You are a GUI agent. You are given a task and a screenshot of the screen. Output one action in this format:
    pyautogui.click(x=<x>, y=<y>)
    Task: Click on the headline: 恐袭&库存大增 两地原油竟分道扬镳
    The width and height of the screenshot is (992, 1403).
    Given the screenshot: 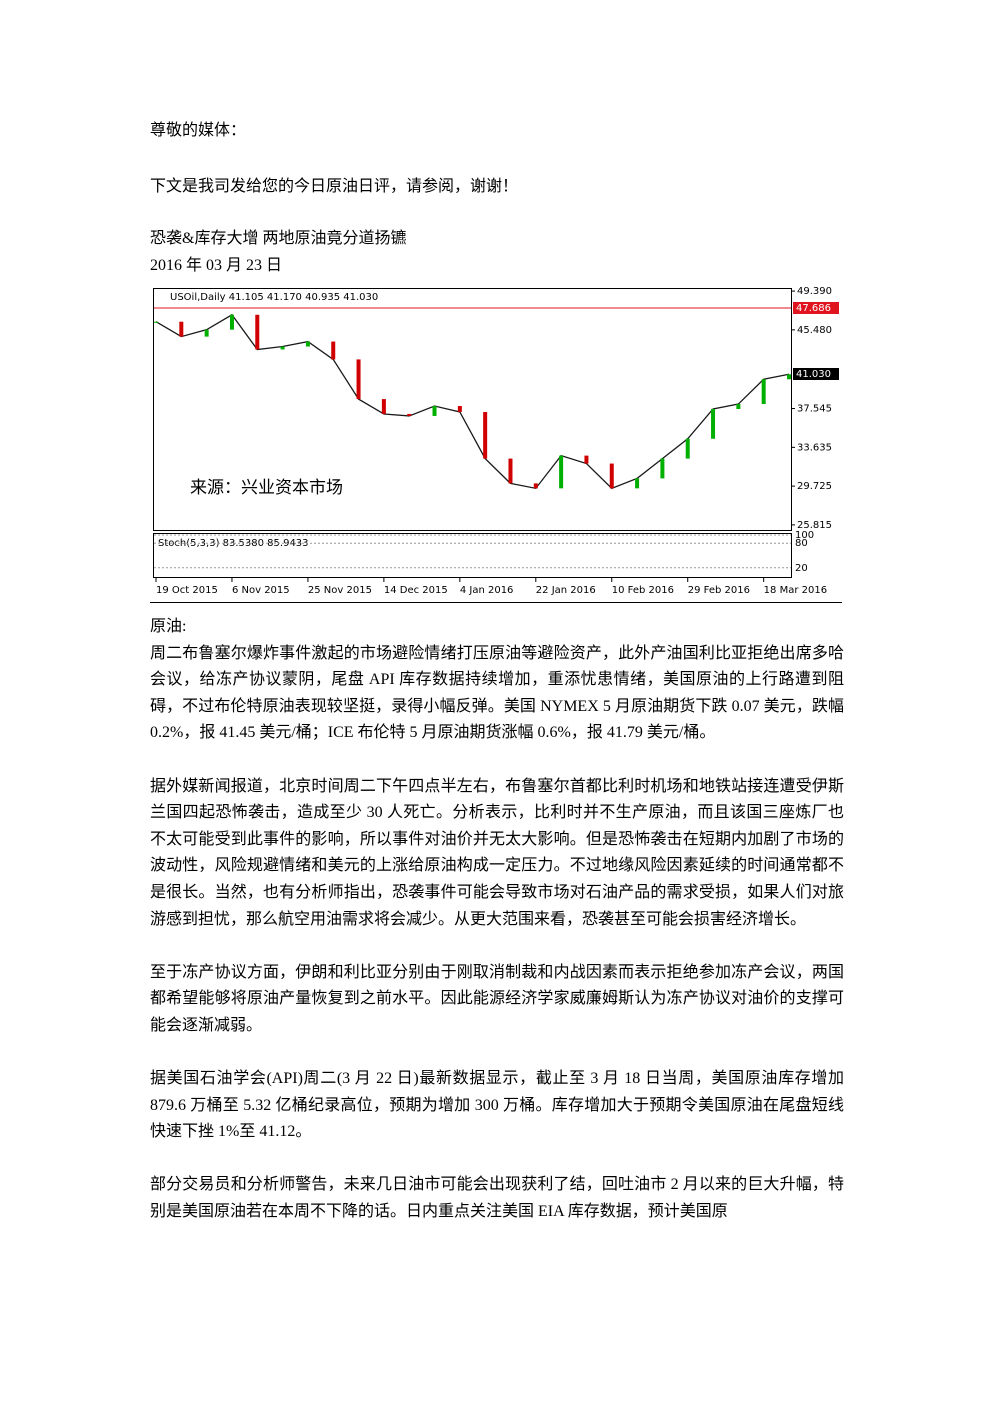 What is the action you would take?
    pyautogui.click(x=278, y=238)
    